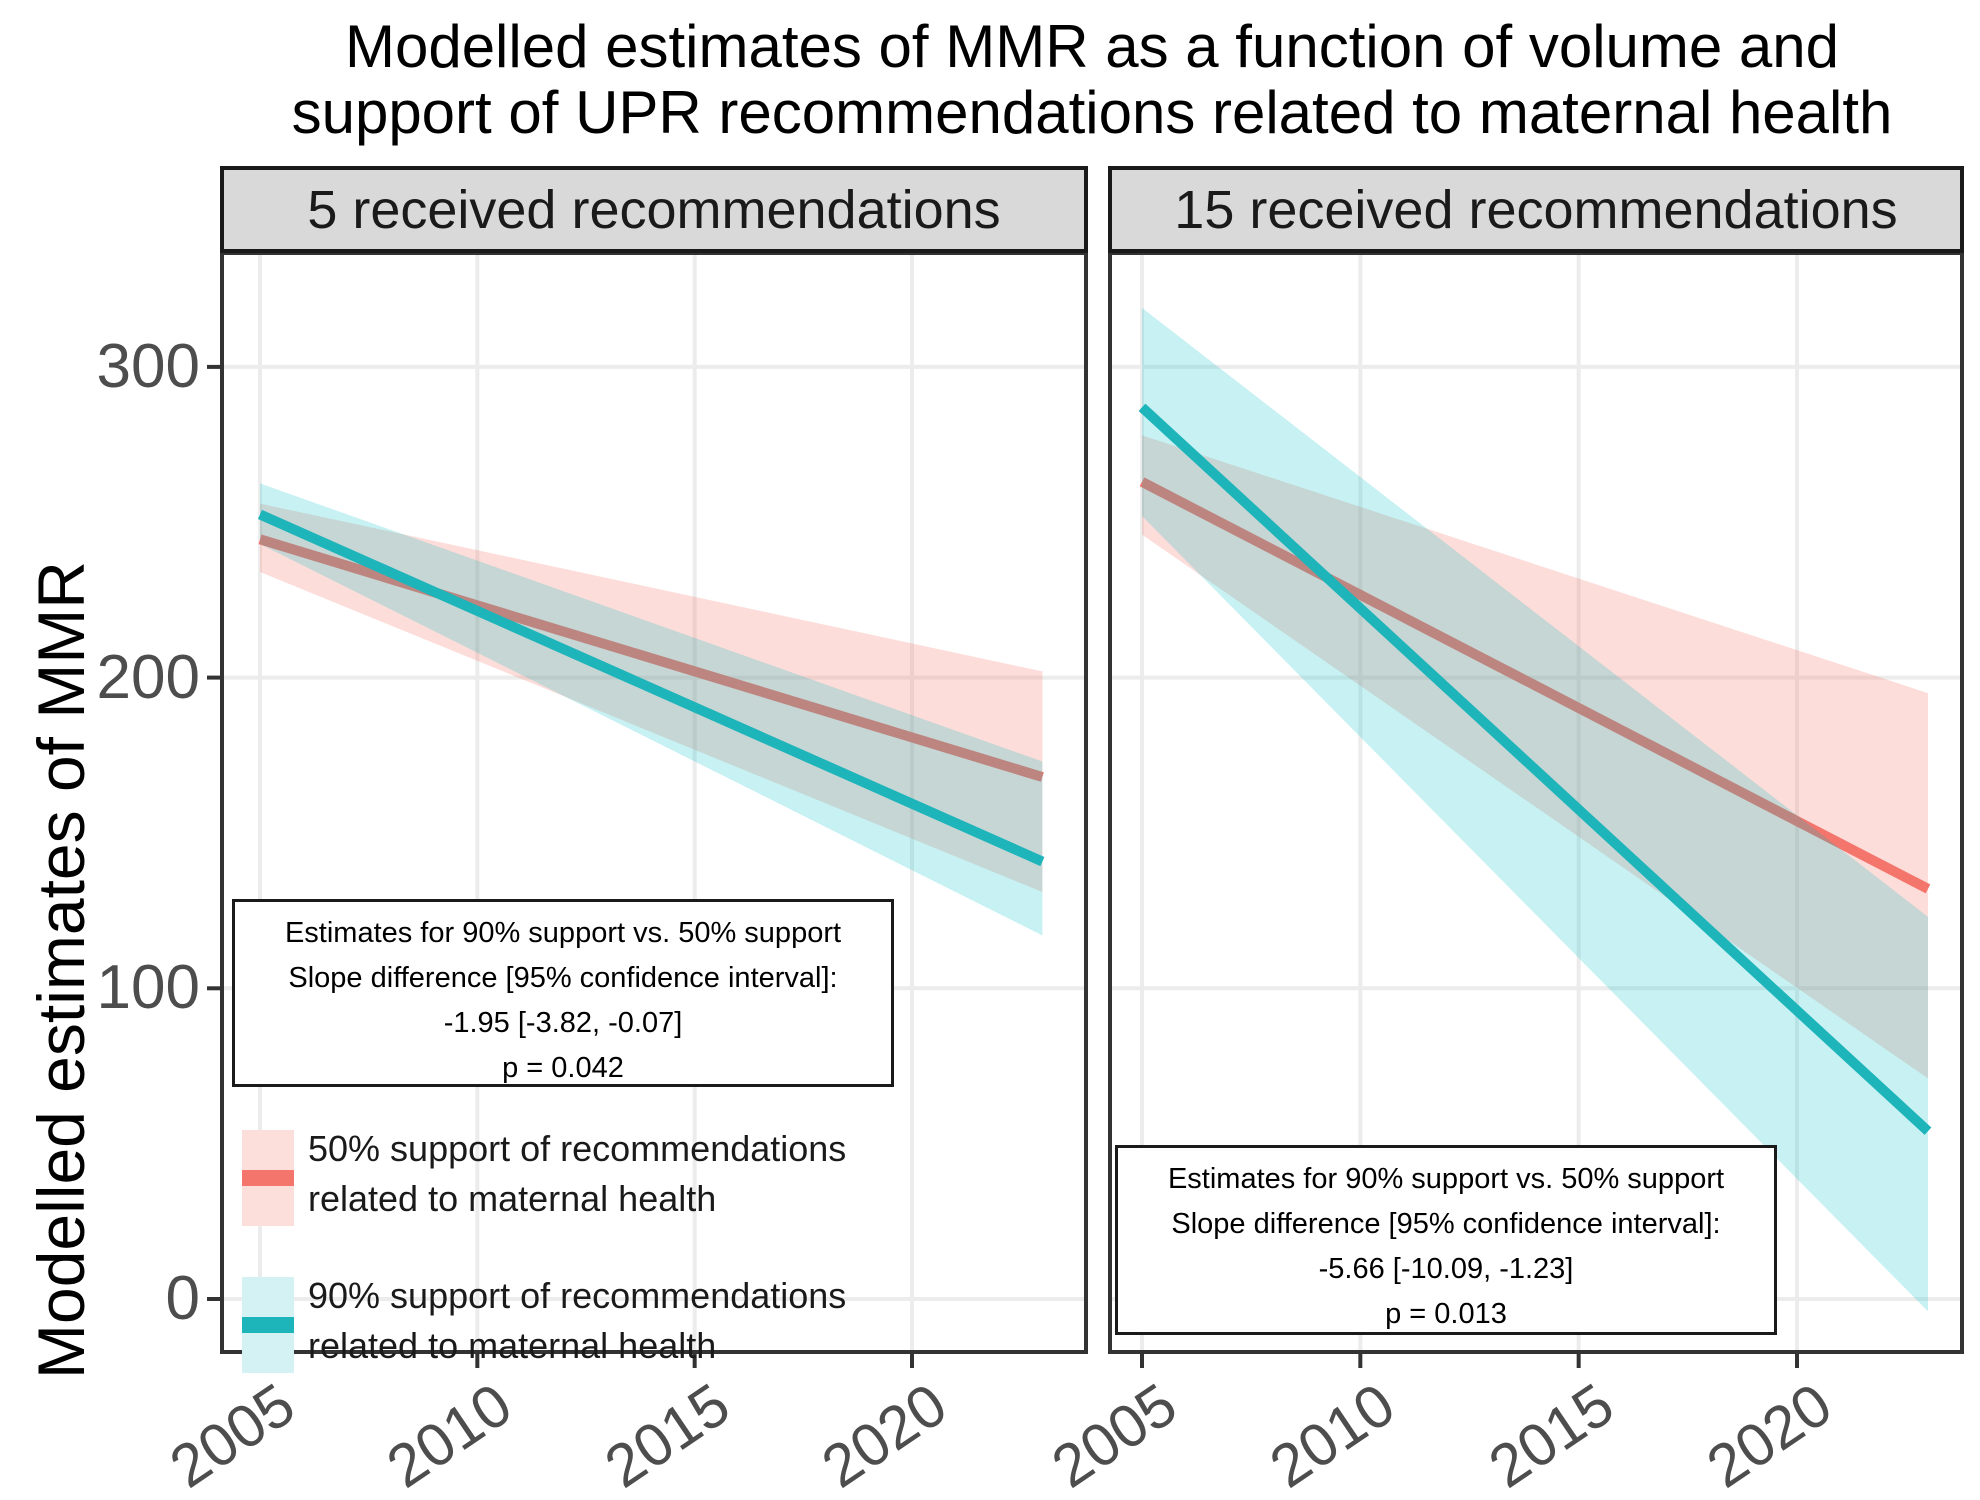  Describe the element at coordinates (563, 1023) in the screenshot. I see `annotation-line: -1.95 [-3.82, -0.07]` at that location.